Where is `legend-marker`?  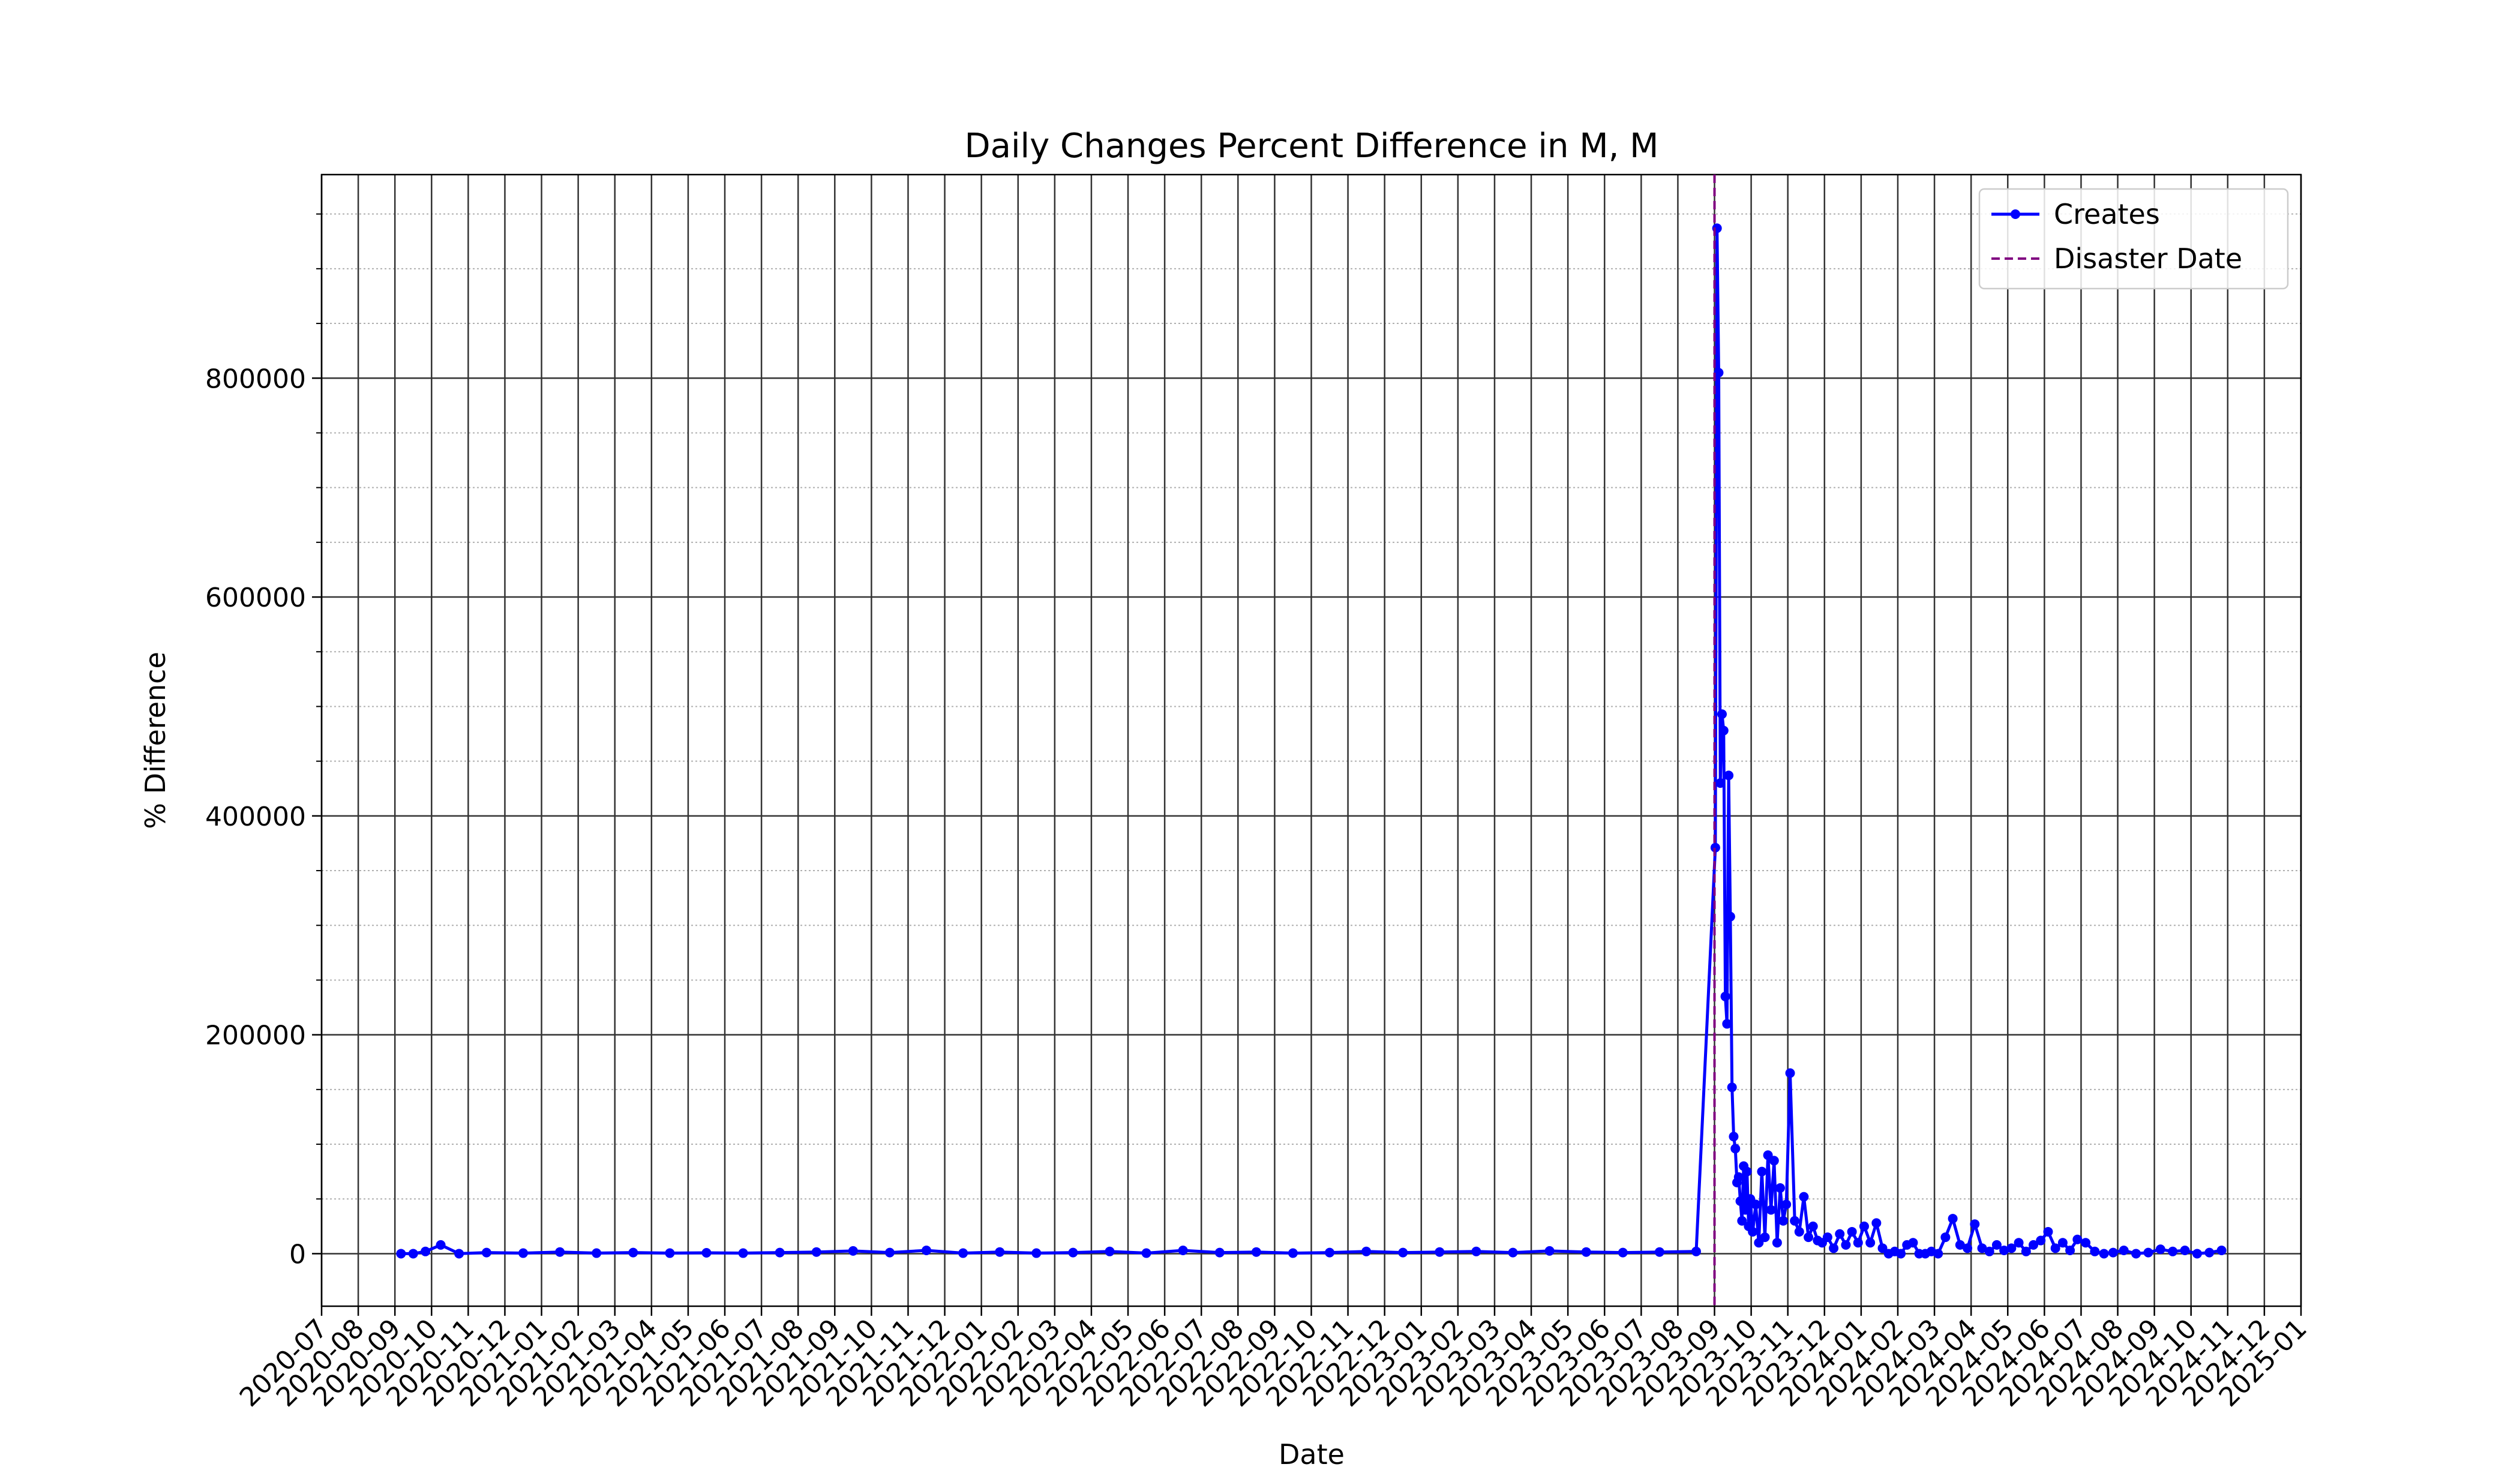 legend-marker is located at coordinates (2015, 214).